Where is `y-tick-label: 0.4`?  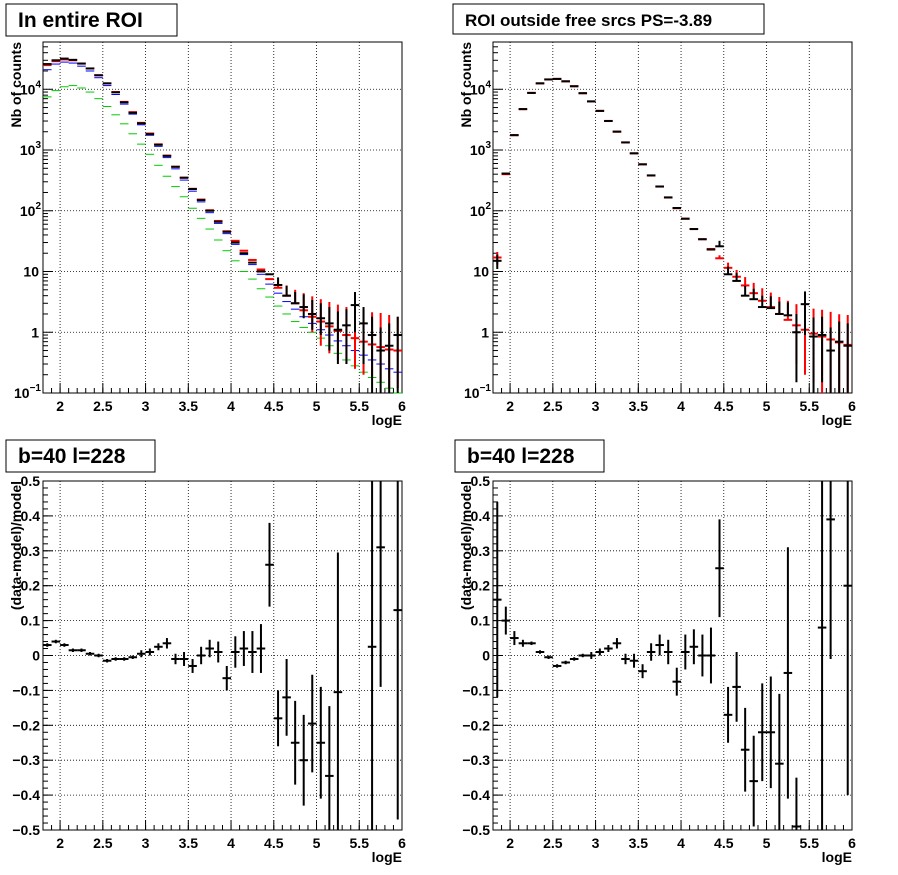 y-tick-label: 0.4 is located at coordinates (31, 516).